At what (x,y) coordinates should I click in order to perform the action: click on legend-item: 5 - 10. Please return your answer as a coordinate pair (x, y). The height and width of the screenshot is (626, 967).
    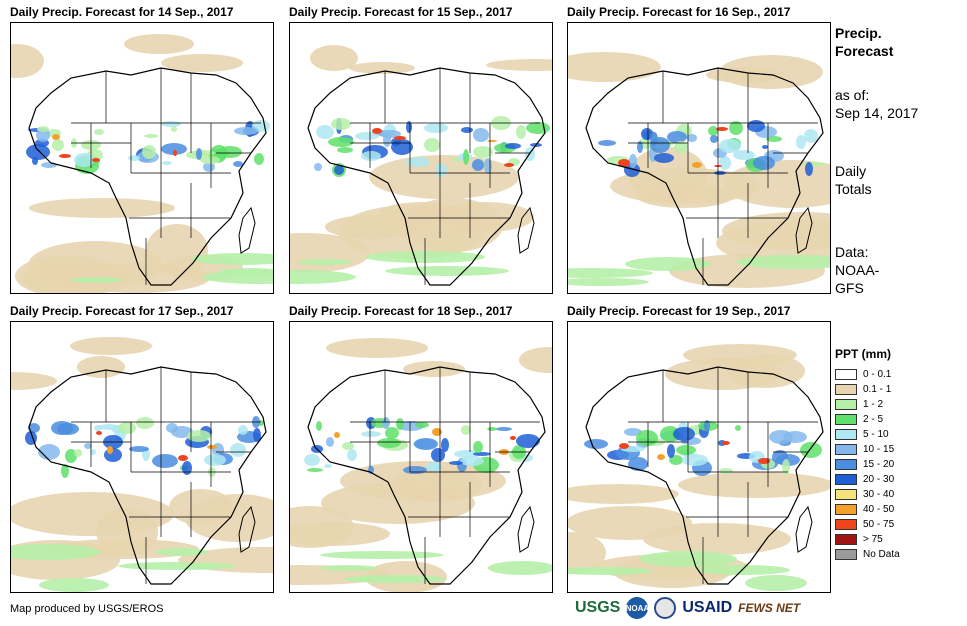
    Looking at the image, I should click on (867, 434).